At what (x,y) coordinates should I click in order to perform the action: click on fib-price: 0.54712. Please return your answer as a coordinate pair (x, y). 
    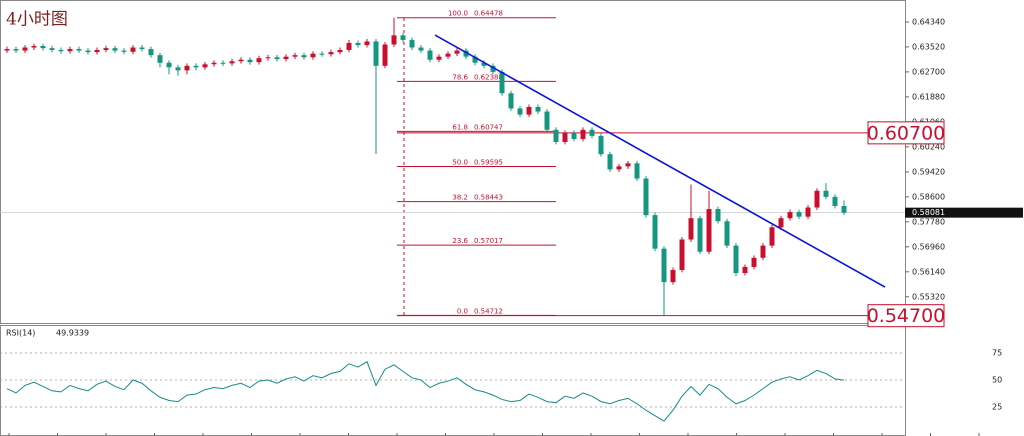
    Looking at the image, I should click on (488, 311).